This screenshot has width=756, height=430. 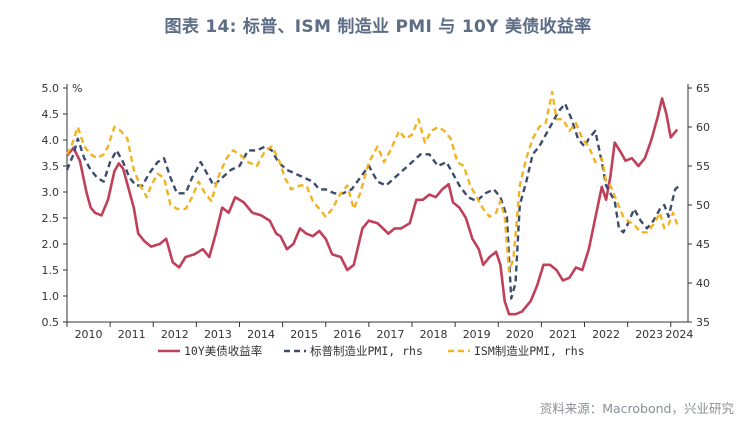 I want to click on chart-title: 图表 14: 标普、ISM 制造业 PMI 与 10Y 美债收益率, so click(x=378, y=27).